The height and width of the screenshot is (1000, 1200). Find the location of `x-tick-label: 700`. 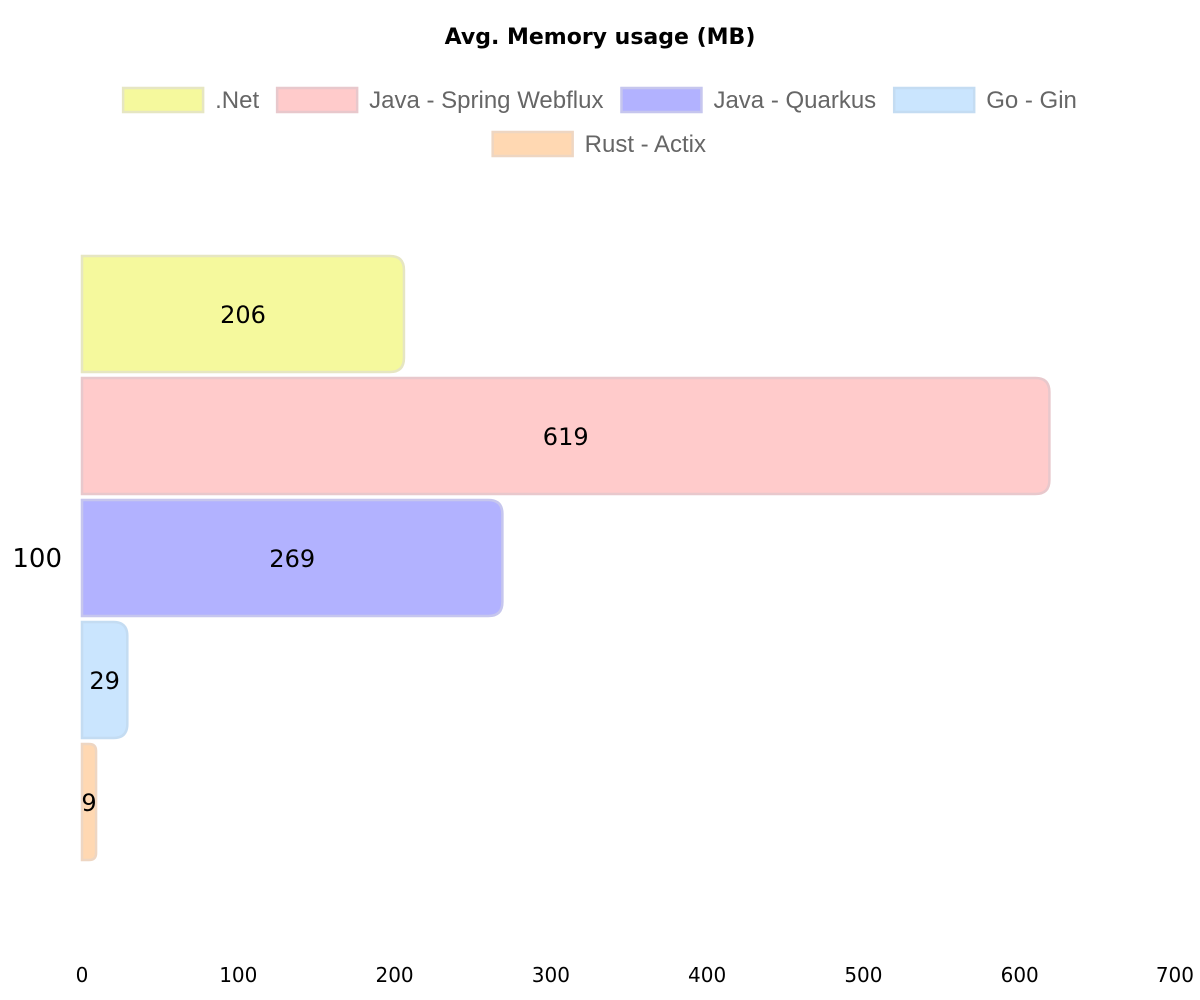

x-tick-label: 700 is located at coordinates (1175, 975).